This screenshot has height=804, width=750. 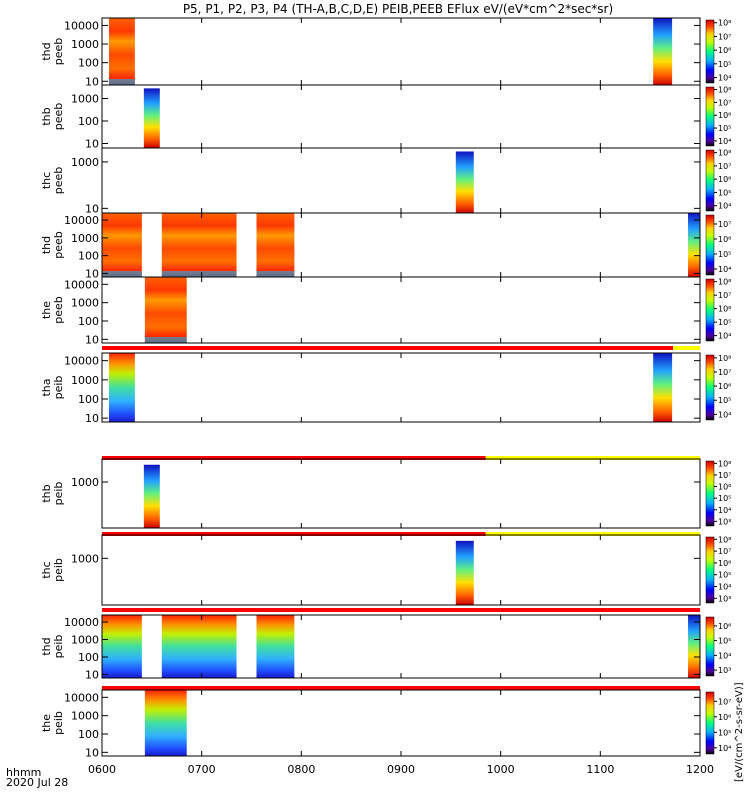 I want to click on panel-thd-peeb: 10 100 1000 10000 thdpeeb 10⁴ 10⁵ 10⁶ 10⁷, so click(x=385, y=246).